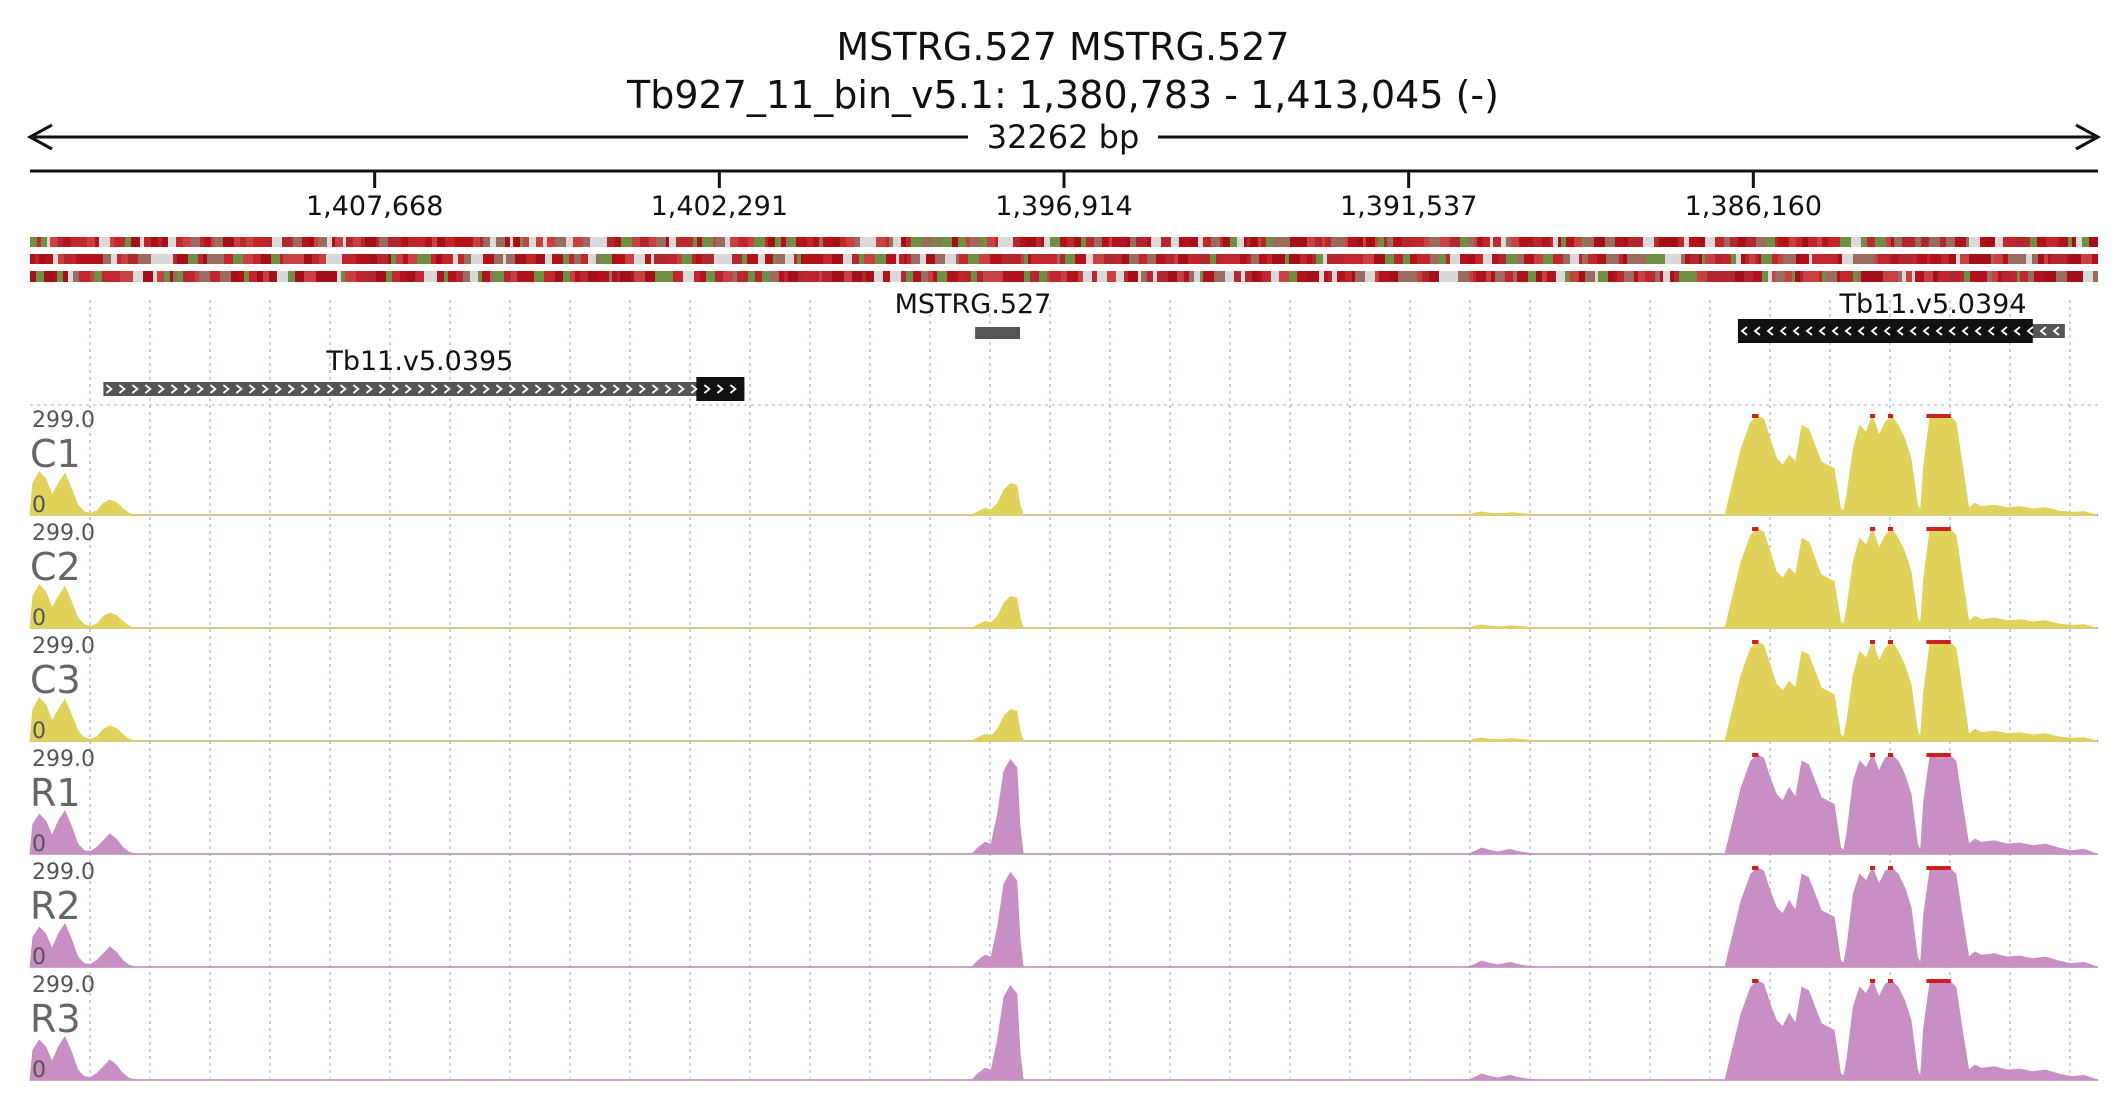 This screenshot has height=1112, width=2126. What do you see at coordinates (39, 505) in the screenshot?
I see `track-min-label: 0` at bounding box center [39, 505].